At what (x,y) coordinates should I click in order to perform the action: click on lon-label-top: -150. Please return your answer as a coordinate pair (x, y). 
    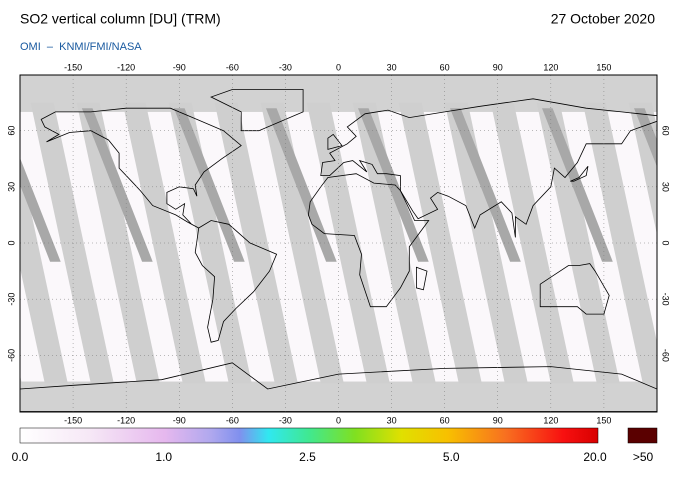
    Looking at the image, I should click on (73, 67).